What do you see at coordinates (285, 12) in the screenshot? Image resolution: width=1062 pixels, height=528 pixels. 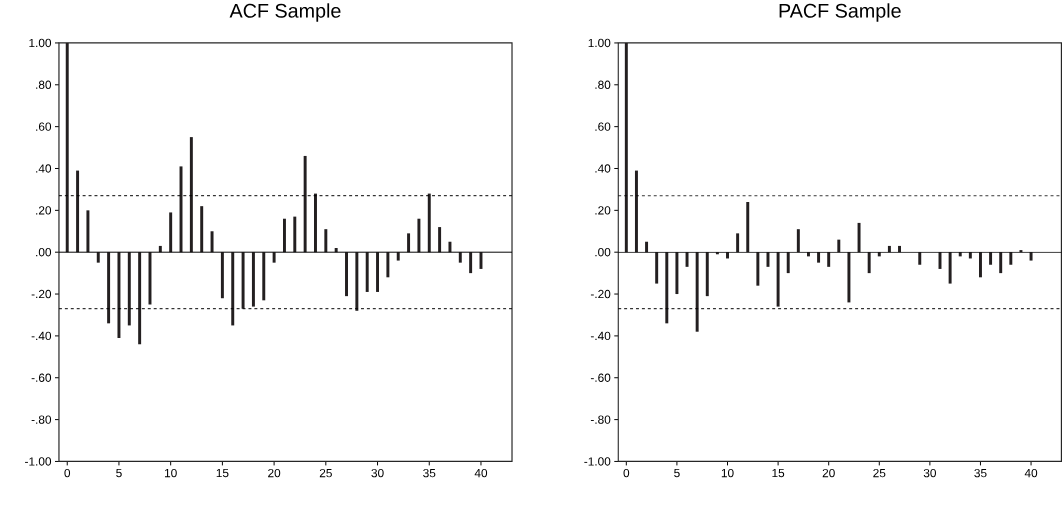 I see `chart-title: ACF Sample` at bounding box center [285, 12].